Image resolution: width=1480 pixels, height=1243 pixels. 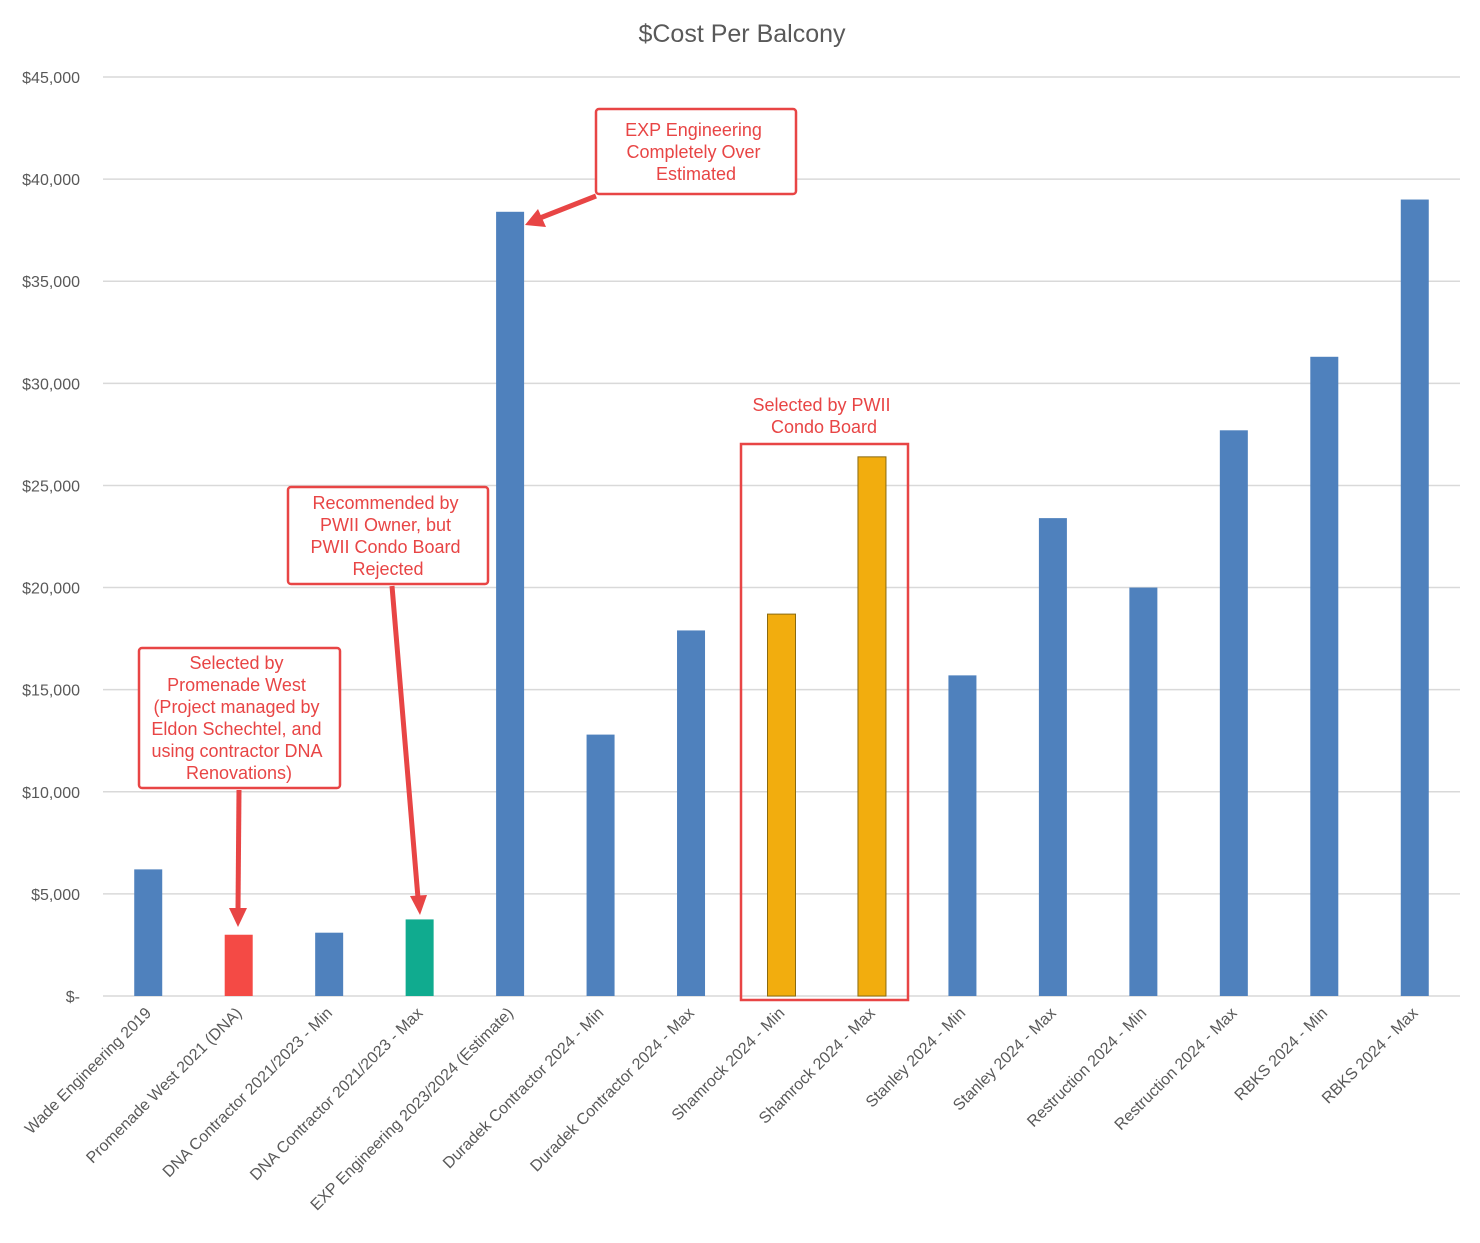 What do you see at coordinates (693, 130) in the screenshot?
I see `annotation-exp-line-1: EXP Engineering` at bounding box center [693, 130].